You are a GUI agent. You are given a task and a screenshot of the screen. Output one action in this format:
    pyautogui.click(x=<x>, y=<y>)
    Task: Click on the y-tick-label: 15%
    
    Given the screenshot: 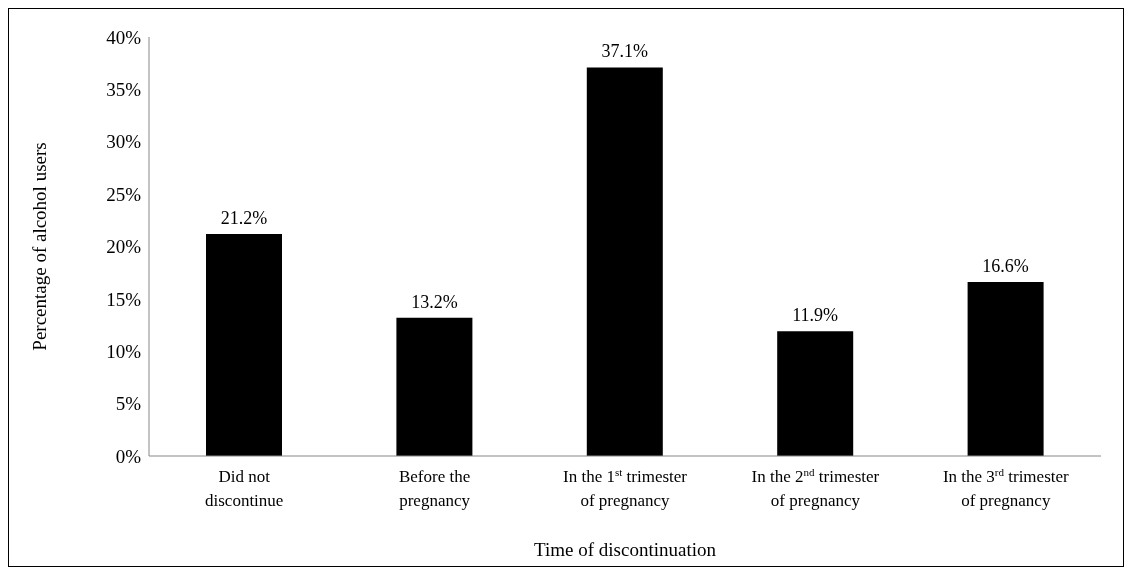 What is the action you would take?
    pyautogui.click(x=124, y=299)
    